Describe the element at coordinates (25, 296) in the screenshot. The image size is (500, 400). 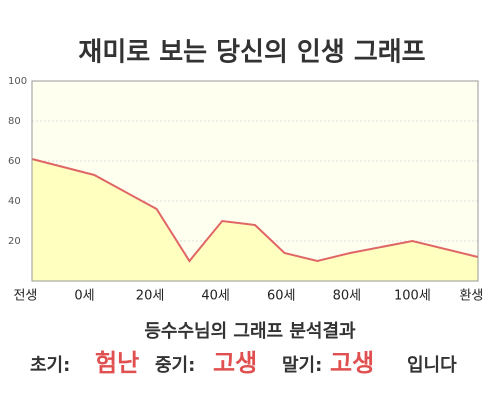
I see `x-tick-label: 전생` at that location.